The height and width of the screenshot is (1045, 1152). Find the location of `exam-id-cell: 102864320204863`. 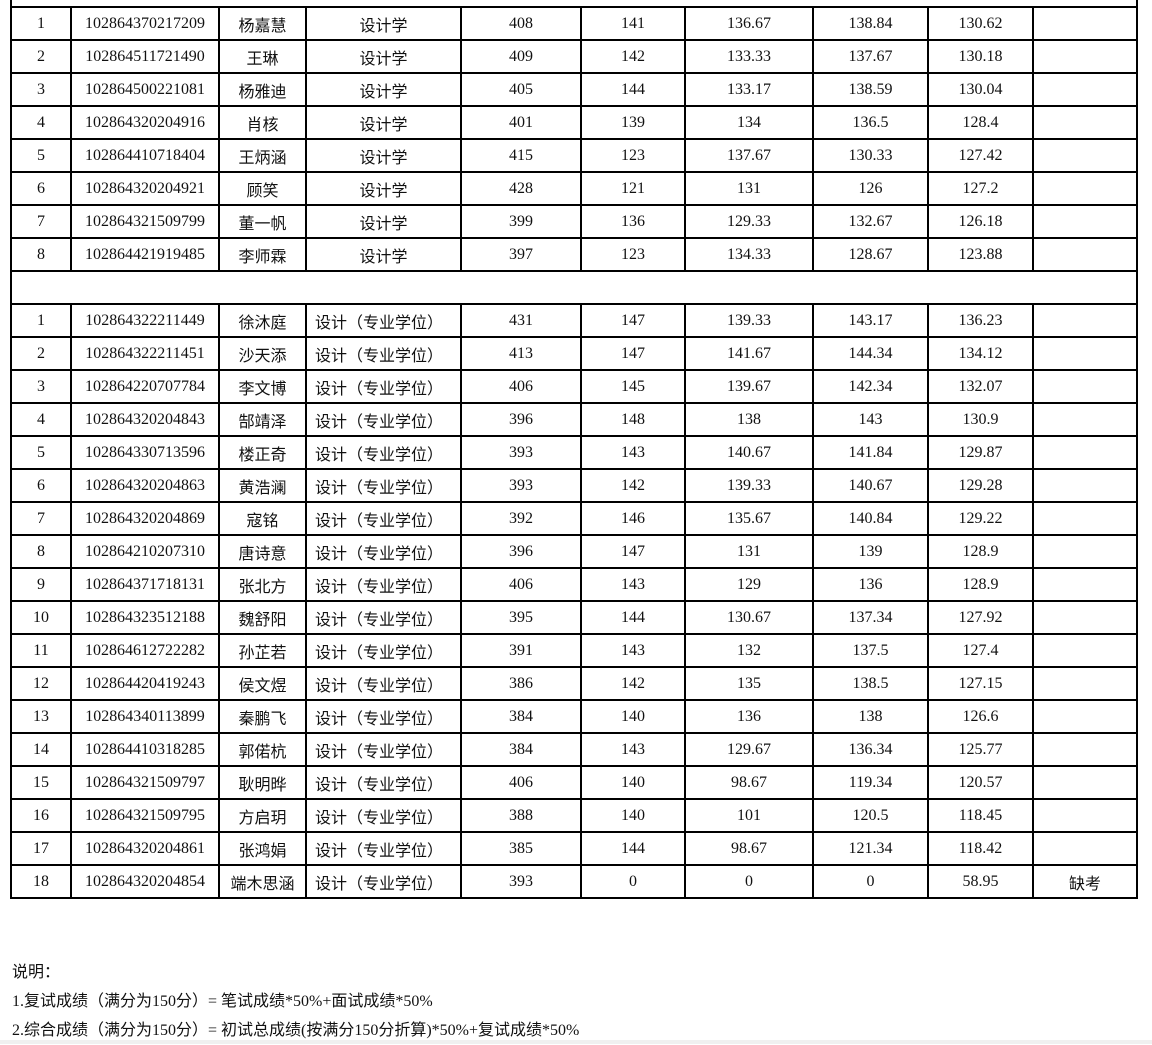

exam-id-cell: 102864320204863 is located at coordinates (145, 485).